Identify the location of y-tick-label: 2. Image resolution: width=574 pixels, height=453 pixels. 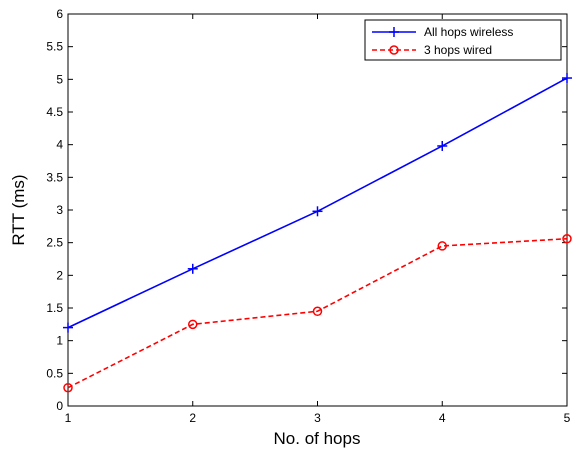
(59, 275).